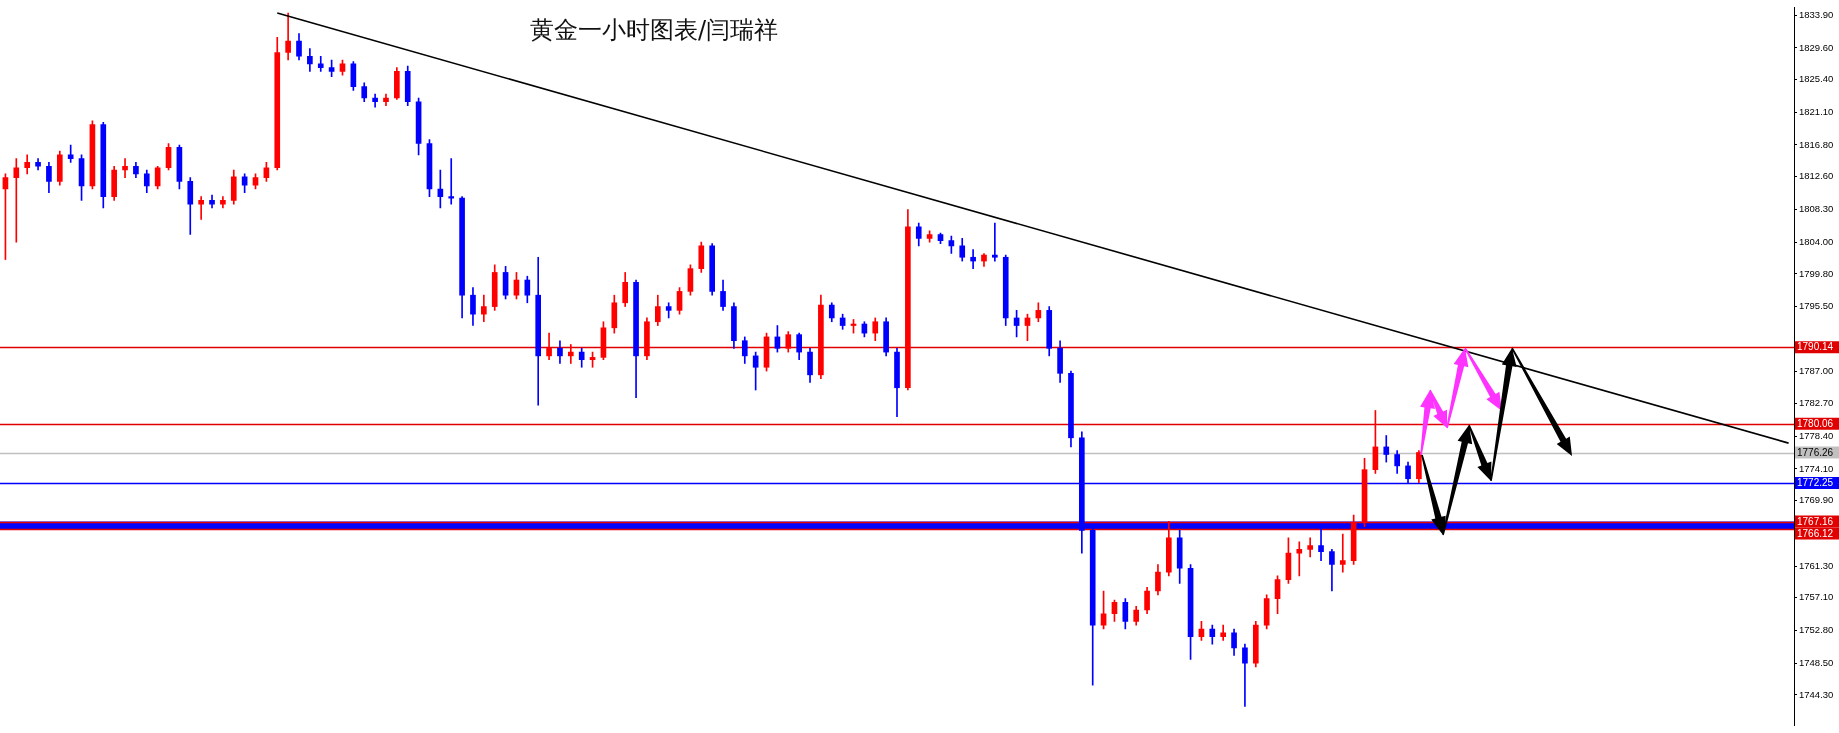 The height and width of the screenshot is (733, 1839). I want to click on ref-line-label: 1766.12, so click(1815, 533).